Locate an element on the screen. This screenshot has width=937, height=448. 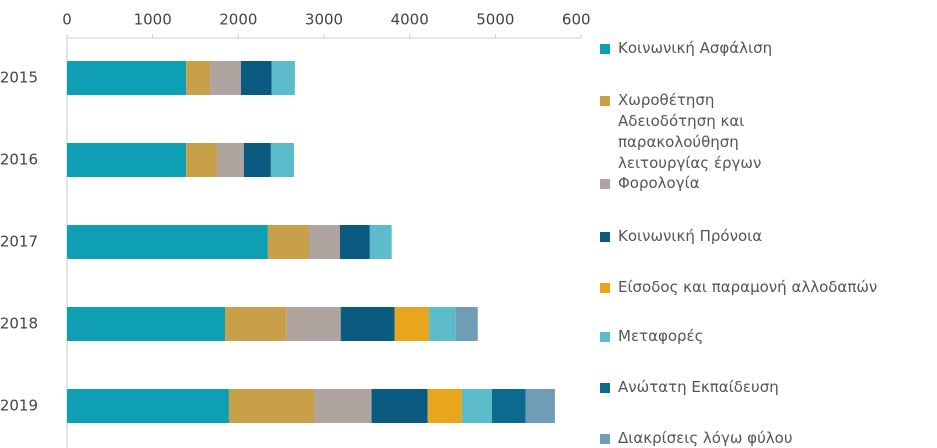
x-tick-label: 2000 is located at coordinates (238, 20).